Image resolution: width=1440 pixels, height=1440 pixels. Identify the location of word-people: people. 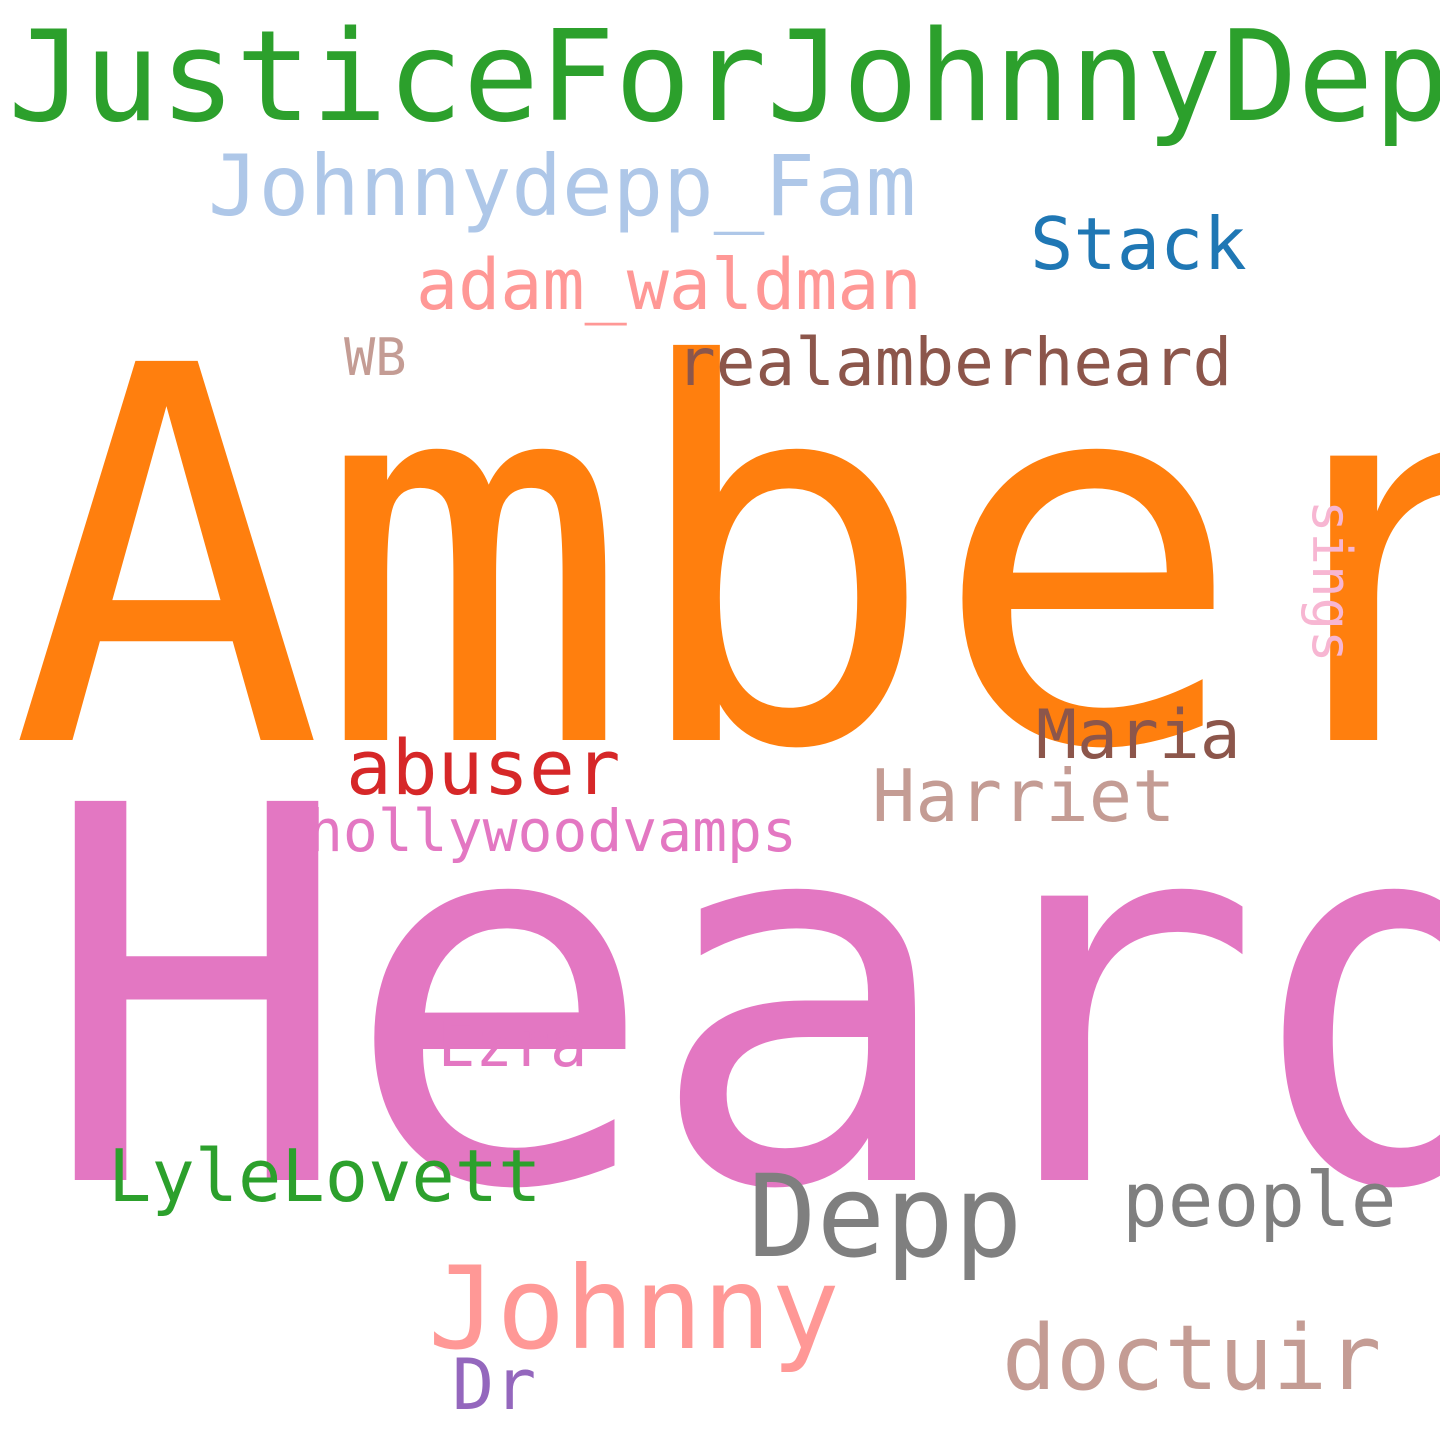
(1259, 1199).